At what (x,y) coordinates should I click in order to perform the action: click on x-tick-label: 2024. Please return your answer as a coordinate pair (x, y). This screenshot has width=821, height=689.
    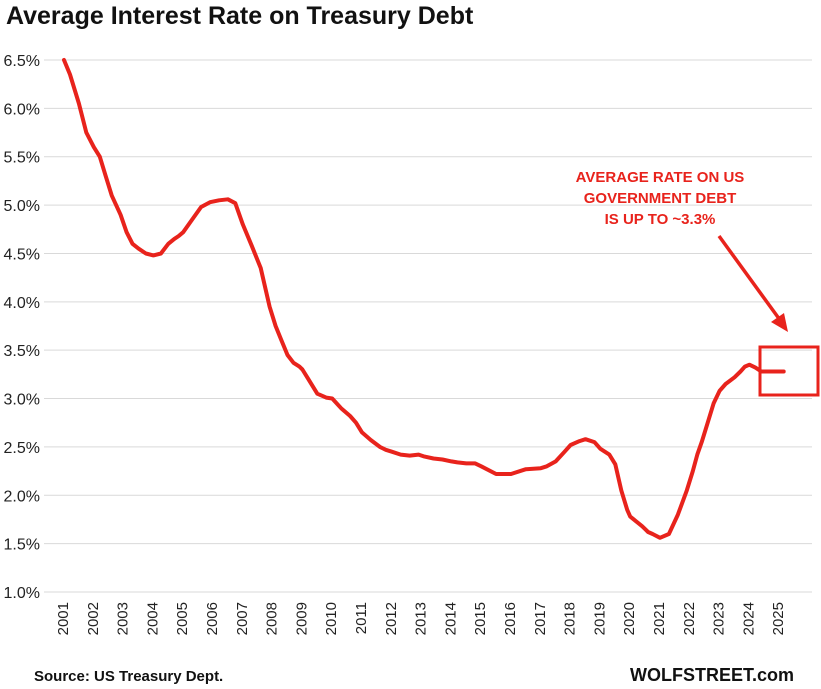
    Looking at the image, I should click on (748, 618).